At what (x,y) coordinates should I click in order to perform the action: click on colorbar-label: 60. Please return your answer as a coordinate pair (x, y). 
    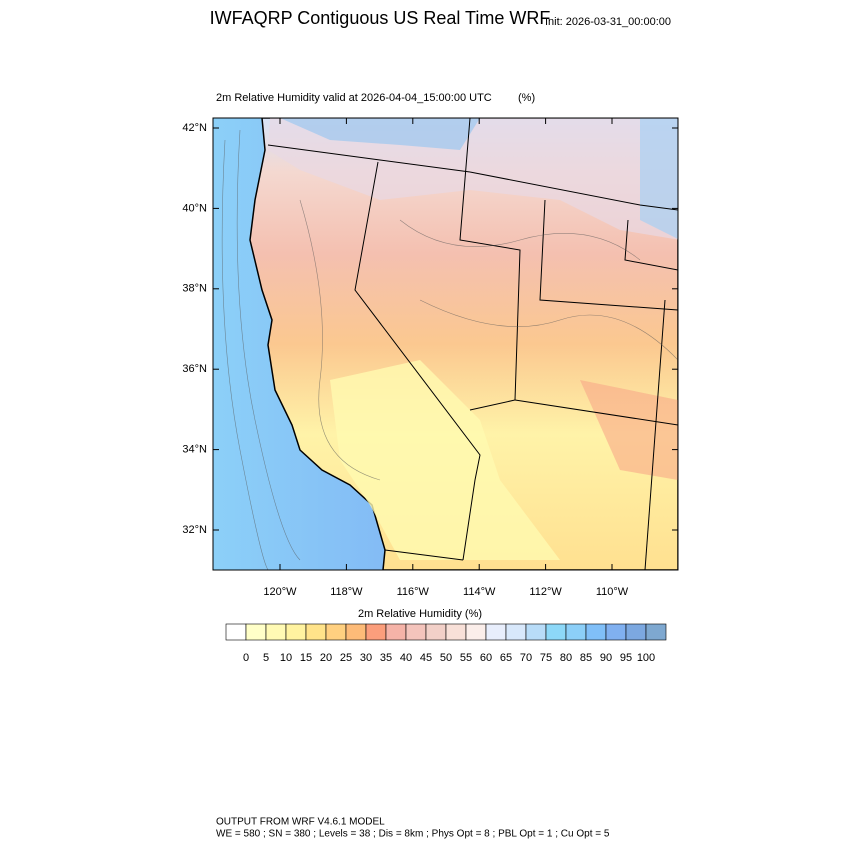
    Looking at the image, I should click on (486, 658).